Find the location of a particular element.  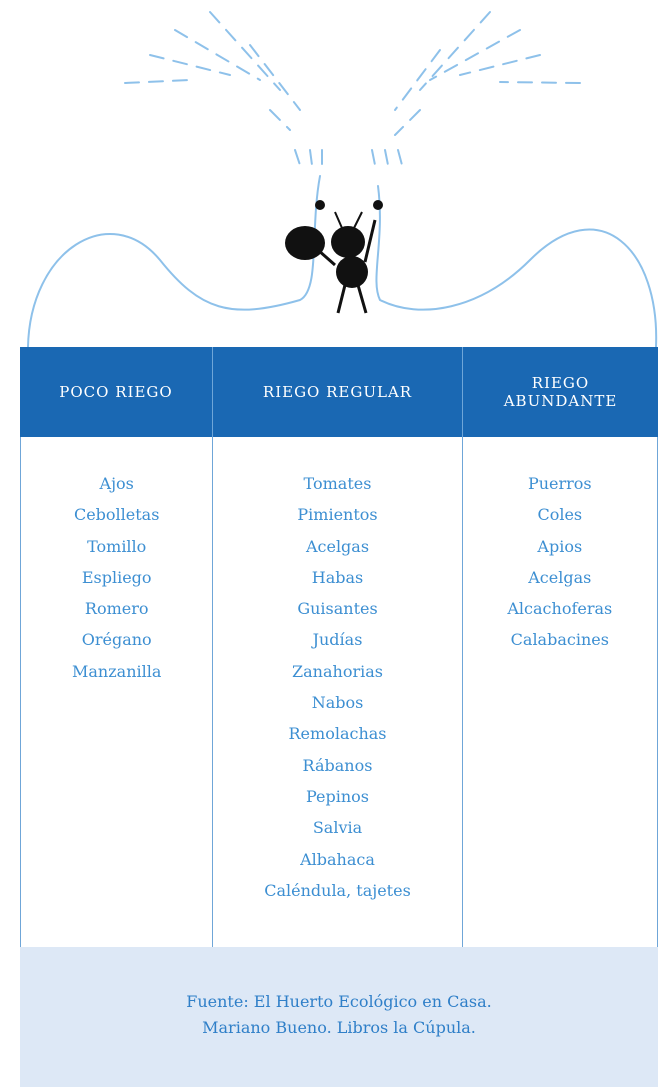

plant-item: Remolachas is located at coordinates (337, 734).